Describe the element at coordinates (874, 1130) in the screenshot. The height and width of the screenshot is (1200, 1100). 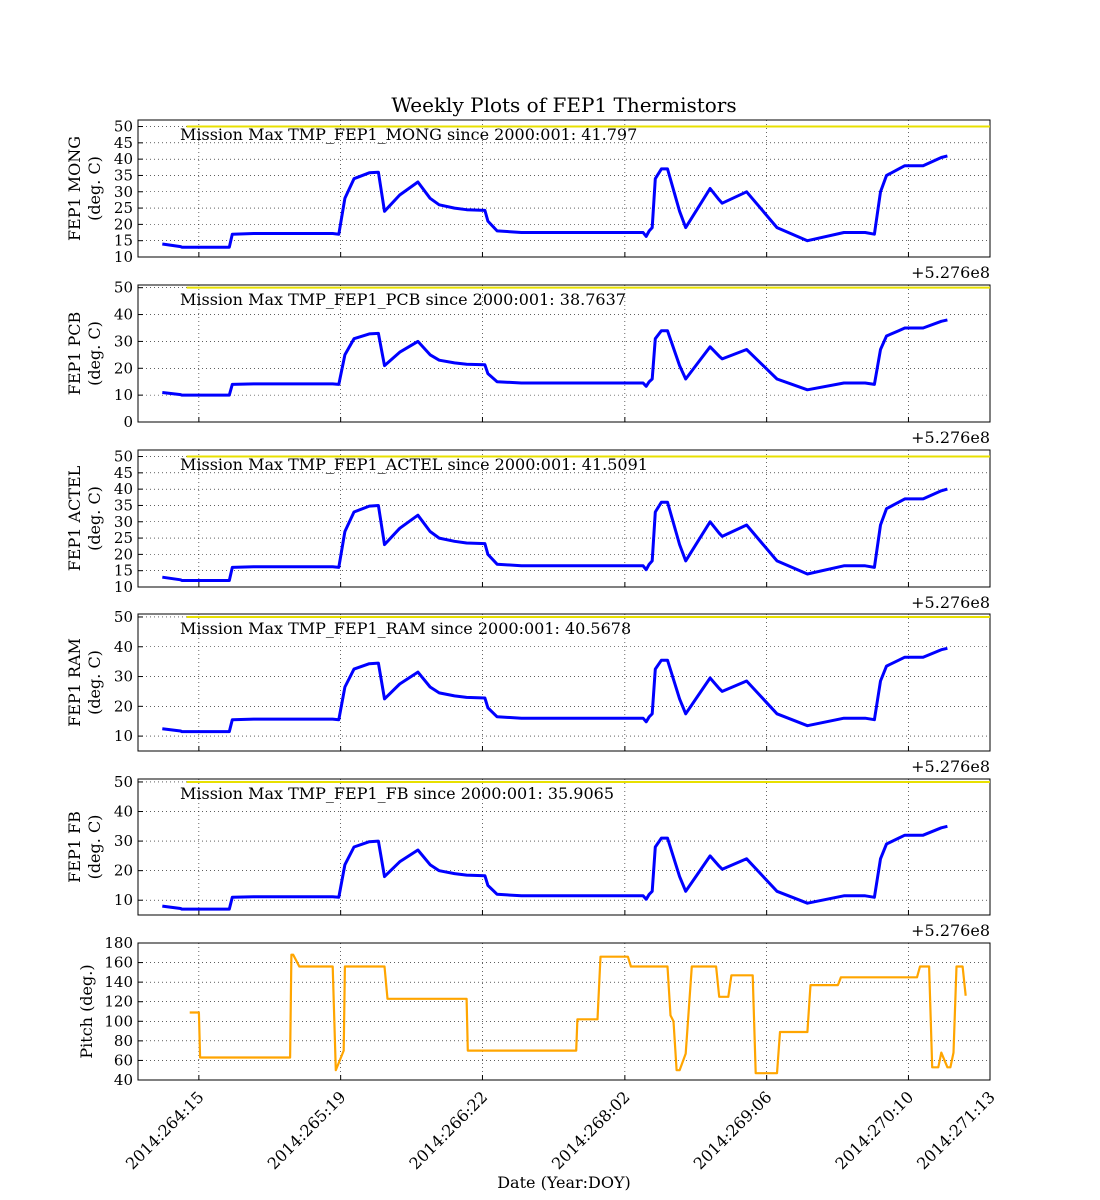
I see `x-tick-label: 2014:270:10` at that location.